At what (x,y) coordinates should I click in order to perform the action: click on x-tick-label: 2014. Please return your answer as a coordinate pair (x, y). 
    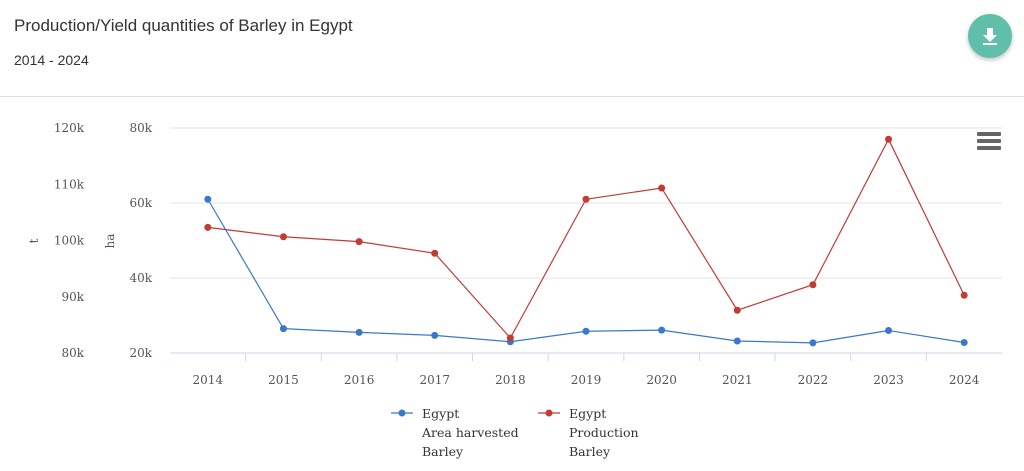
    Looking at the image, I should click on (208, 380).